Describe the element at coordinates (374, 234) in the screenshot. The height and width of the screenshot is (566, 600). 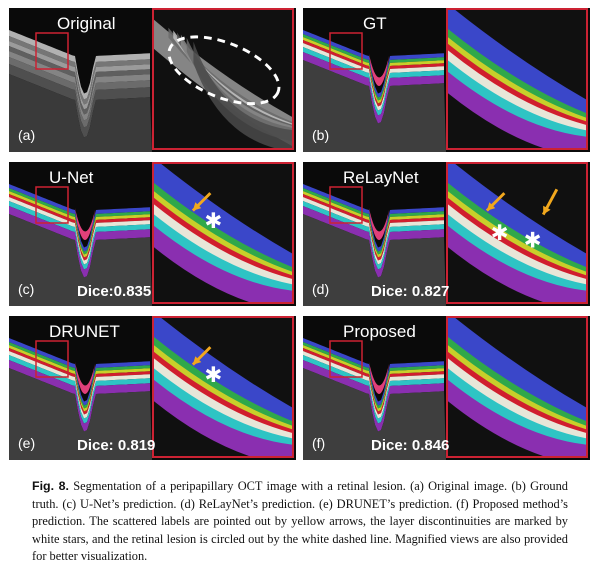
I see `oct-scan-d` at that location.